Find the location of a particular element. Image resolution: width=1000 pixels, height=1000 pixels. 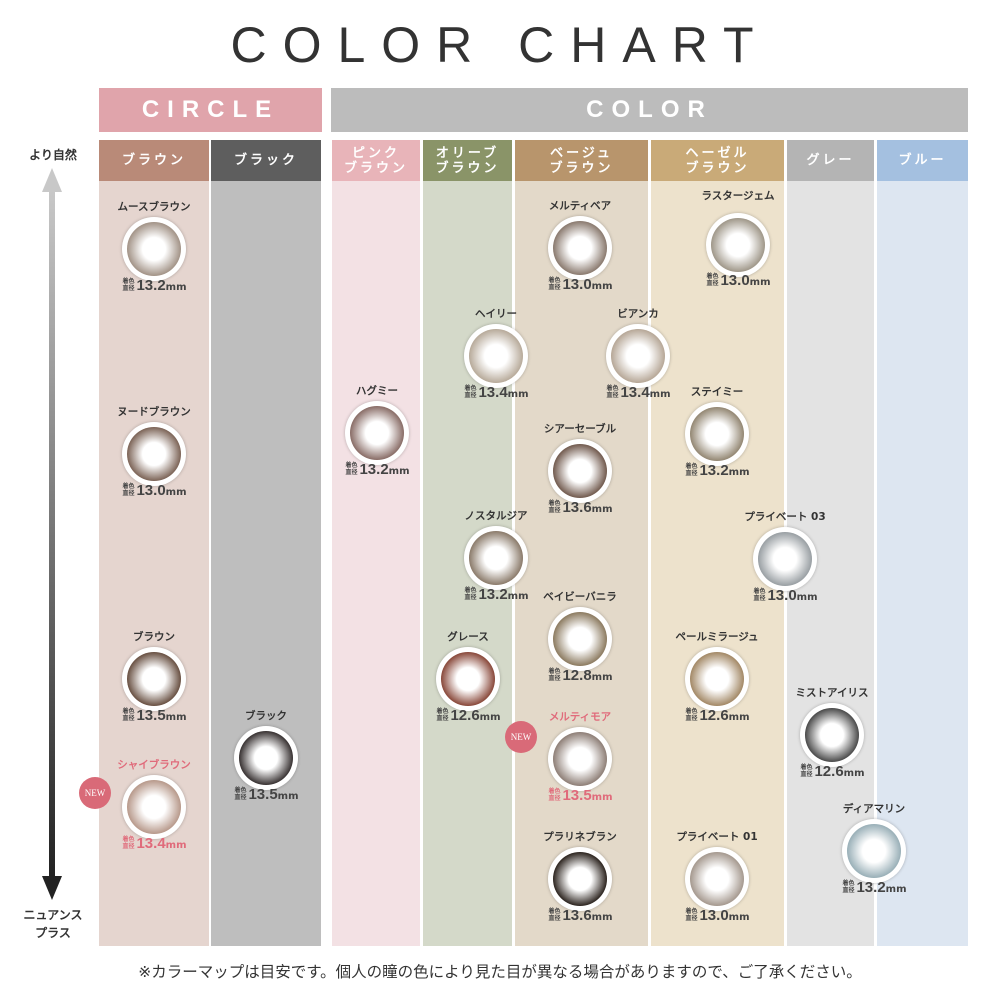

column-header: ピンク ブラウン is located at coordinates (376, 160).